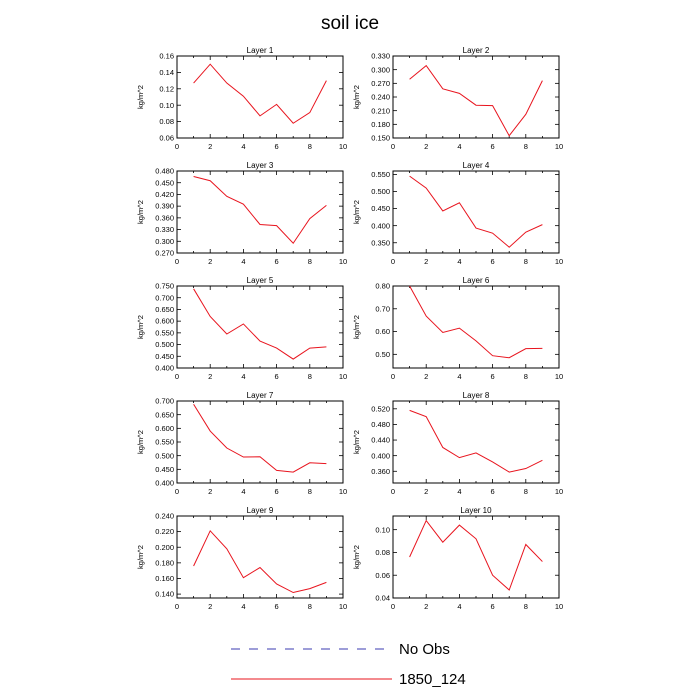 The image size is (700, 700). Describe the element at coordinates (164, 194) in the screenshot. I see `y-tick-label: 0.420` at that location.